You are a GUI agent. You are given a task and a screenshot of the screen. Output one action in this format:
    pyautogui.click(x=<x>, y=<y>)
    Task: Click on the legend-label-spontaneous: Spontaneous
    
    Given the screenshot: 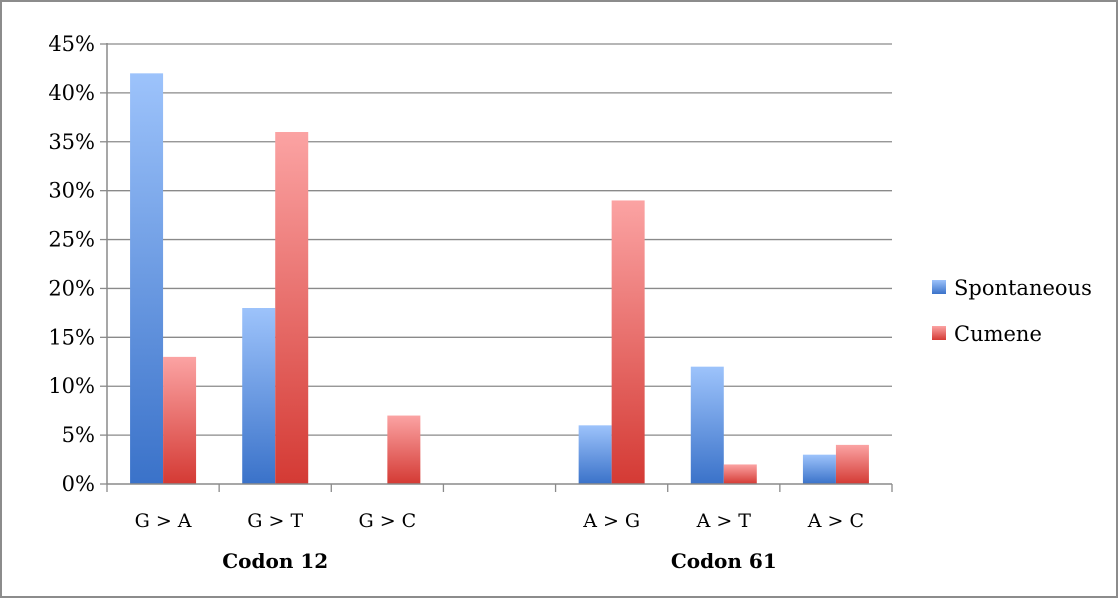 What is the action you would take?
    pyautogui.click(x=1023, y=288)
    